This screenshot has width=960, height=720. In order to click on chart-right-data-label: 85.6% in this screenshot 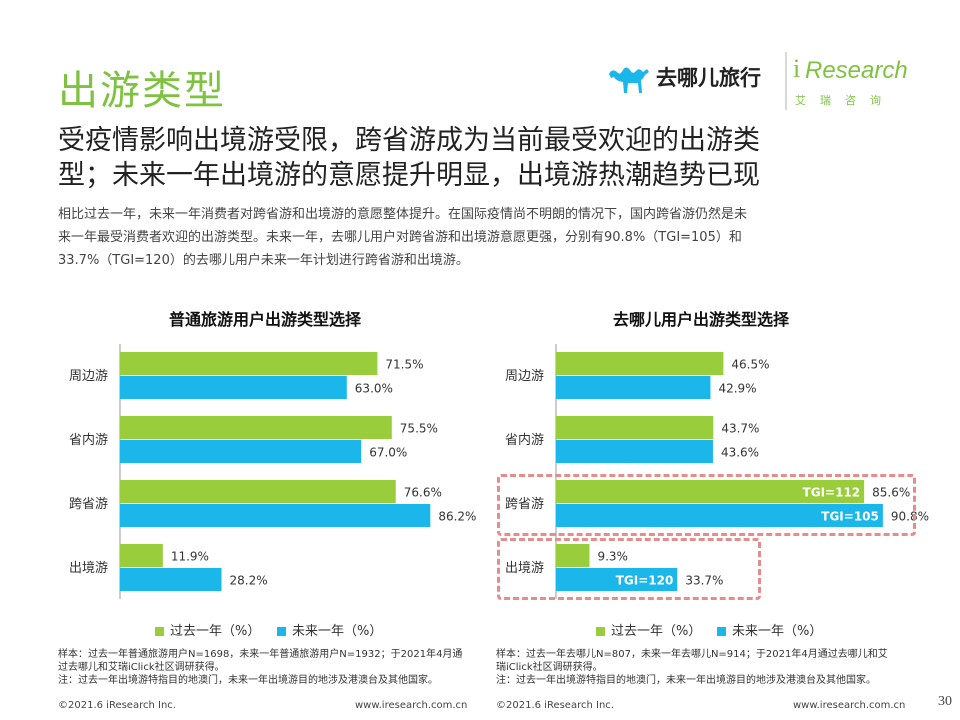, I will do `click(891, 493)`.